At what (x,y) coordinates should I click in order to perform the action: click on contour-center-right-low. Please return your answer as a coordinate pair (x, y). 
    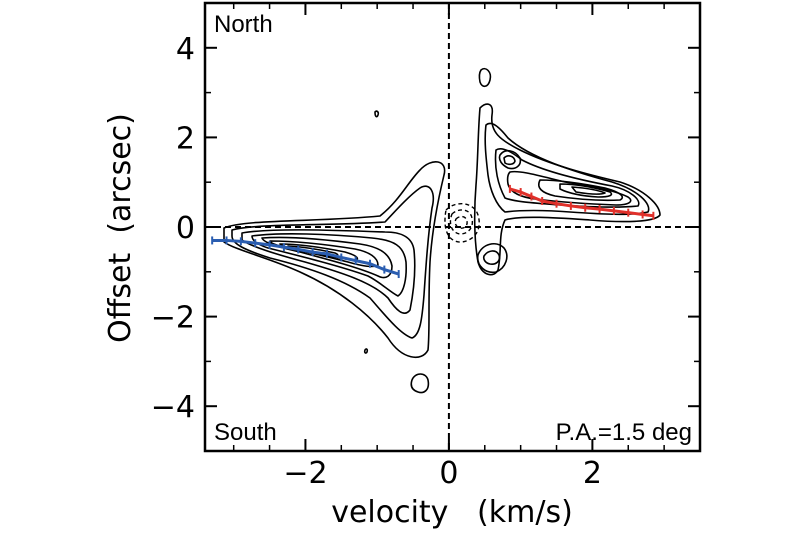
    Looking at the image, I should click on (492, 258).